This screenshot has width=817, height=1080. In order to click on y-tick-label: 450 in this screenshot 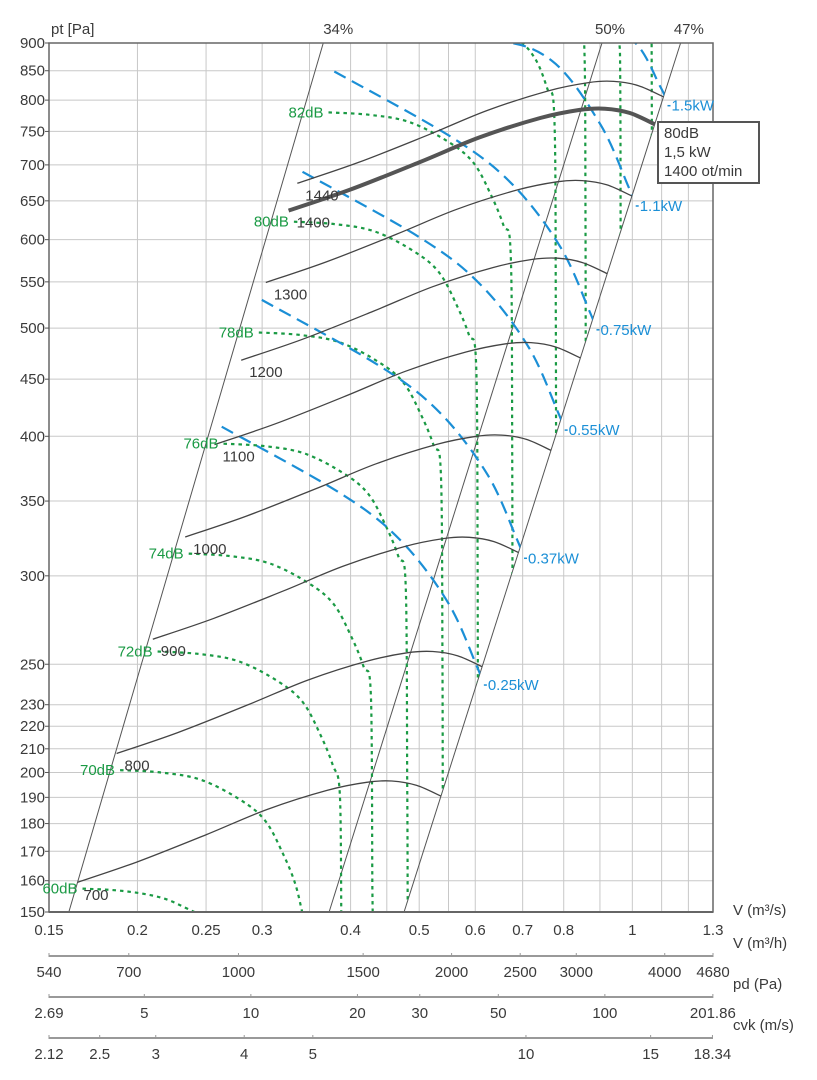, I will do `click(32, 379)`.